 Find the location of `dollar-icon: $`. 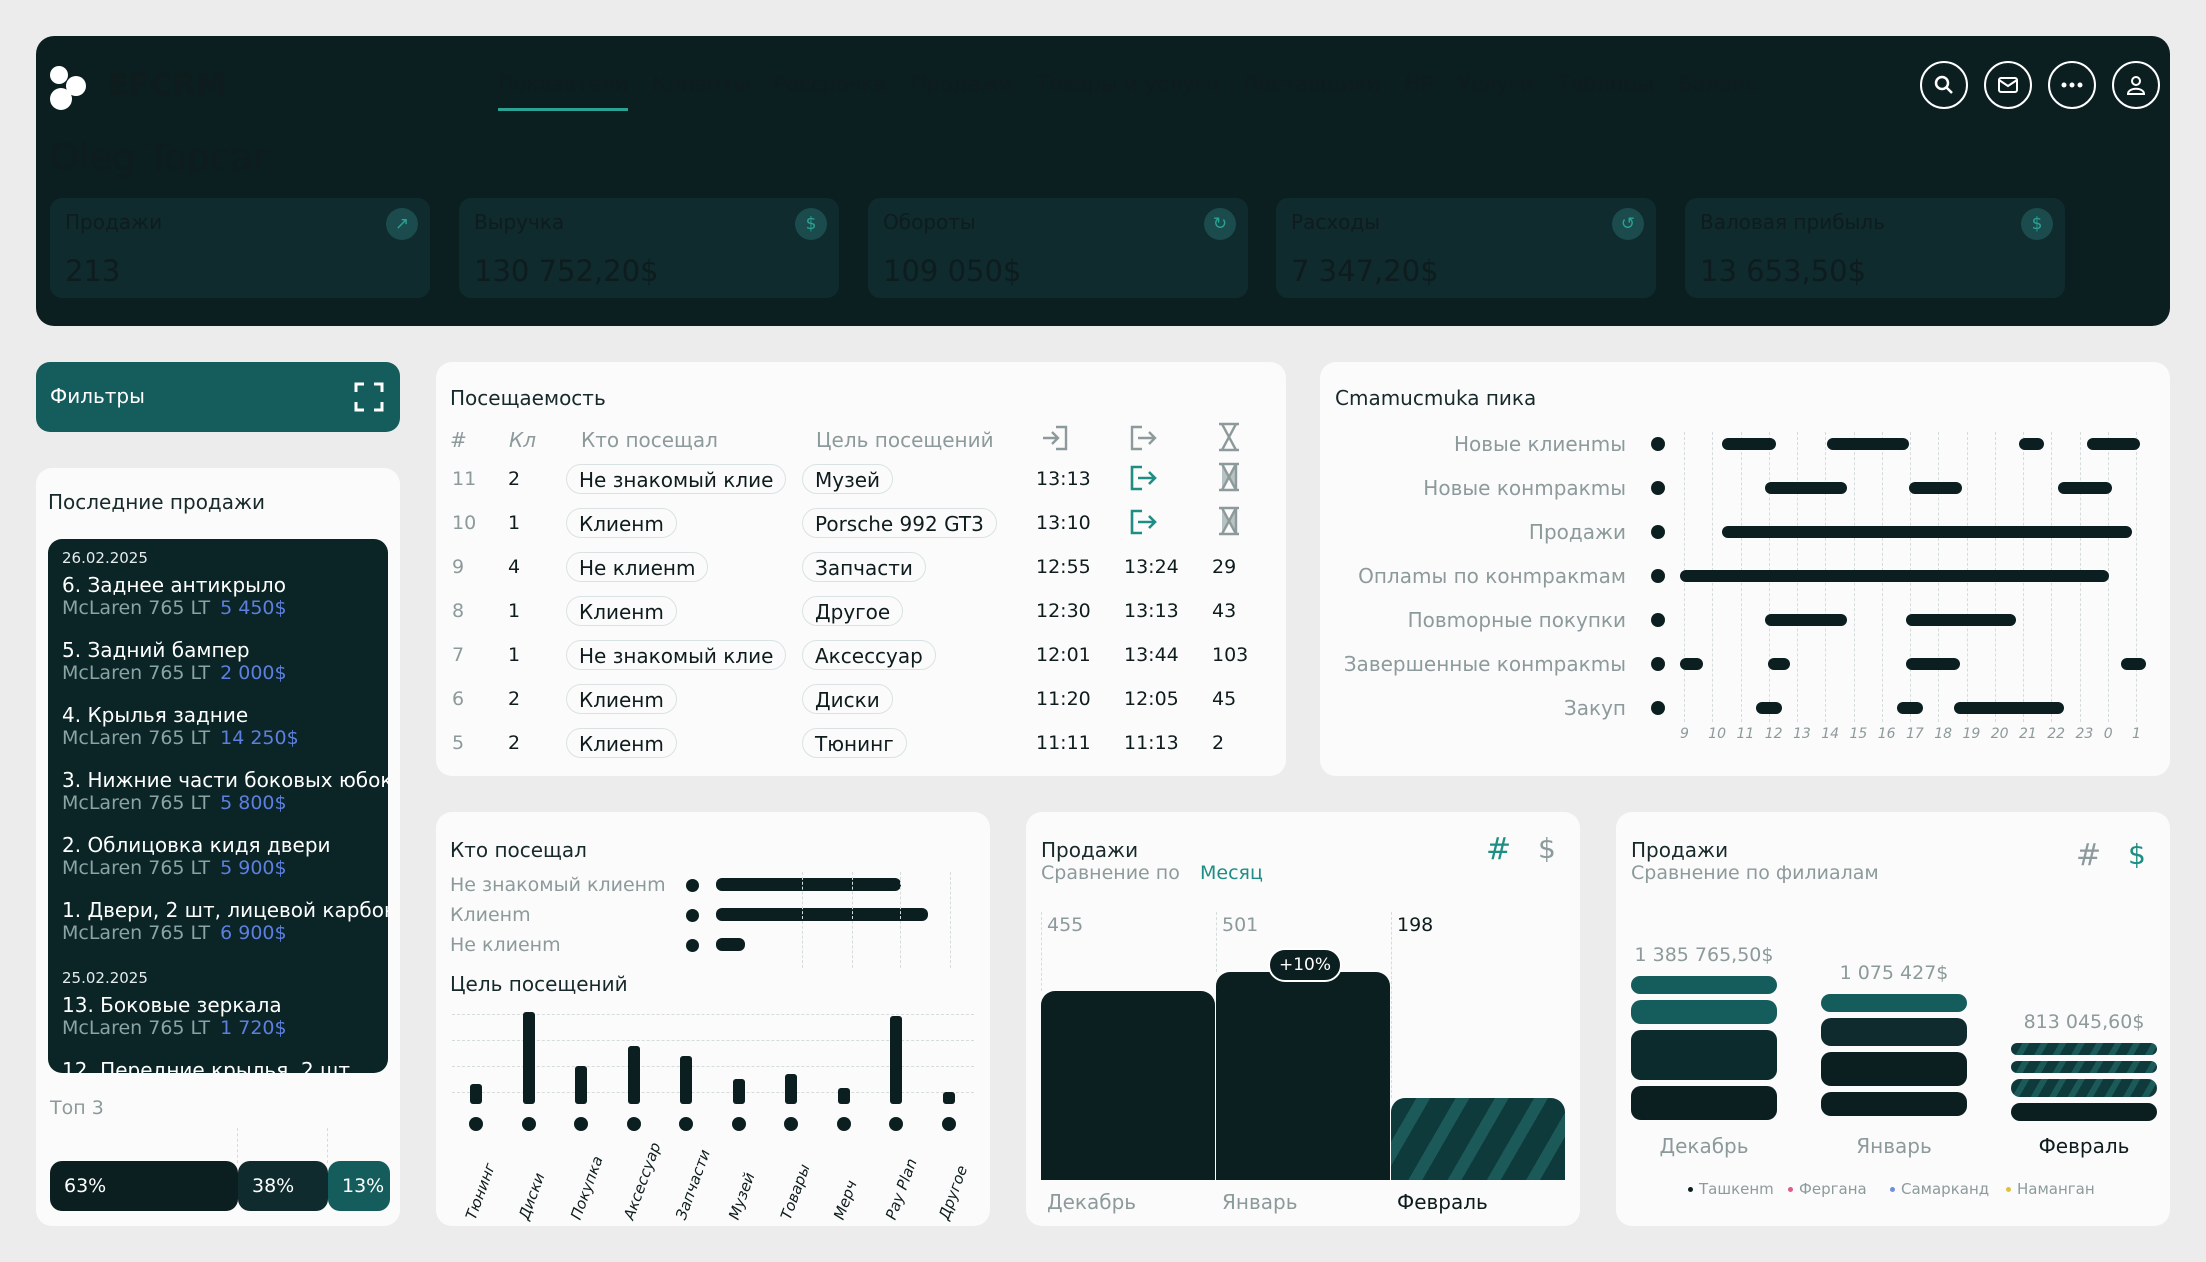

dollar-icon: $ is located at coordinates (811, 224).